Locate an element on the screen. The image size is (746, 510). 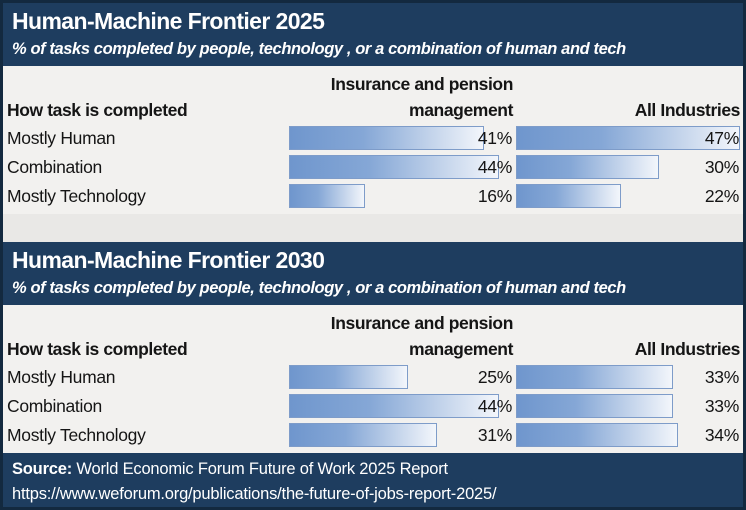
bar-cell: 47% is located at coordinates (628, 138).